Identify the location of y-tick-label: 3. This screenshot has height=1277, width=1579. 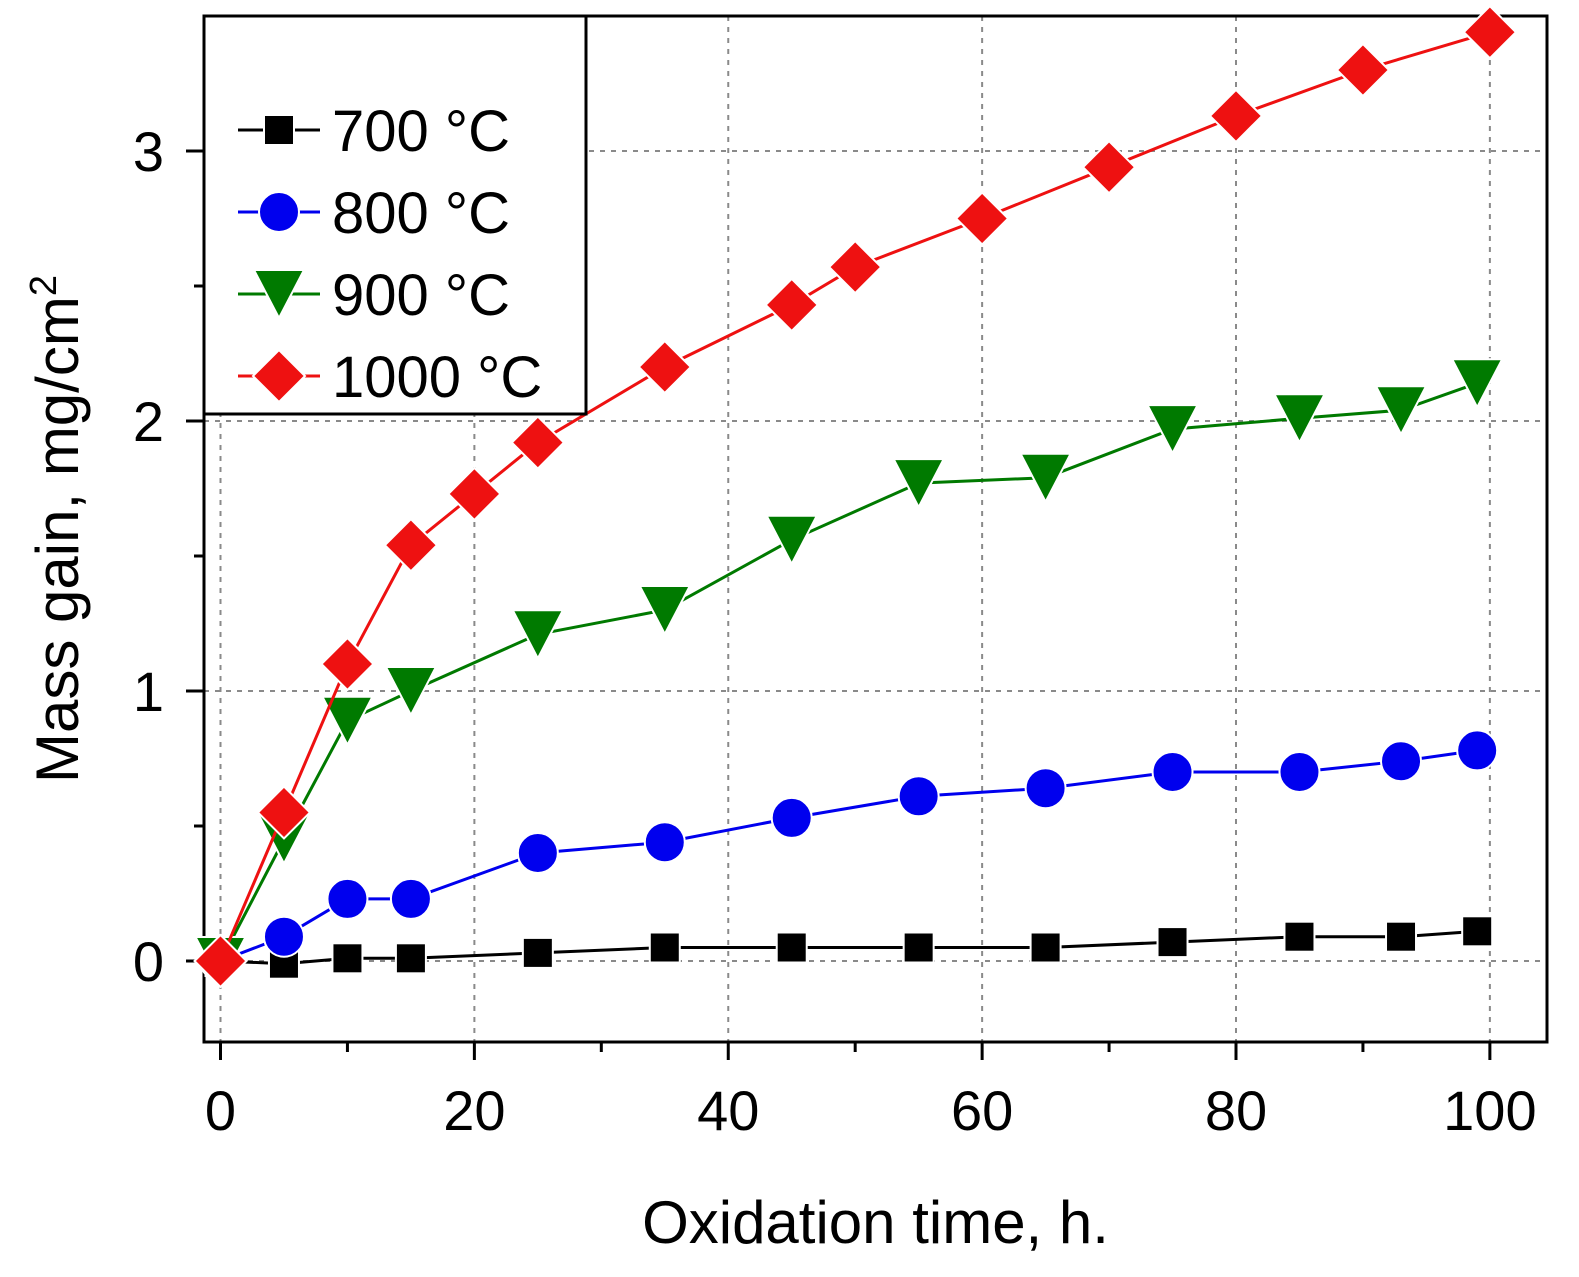
(148, 151).